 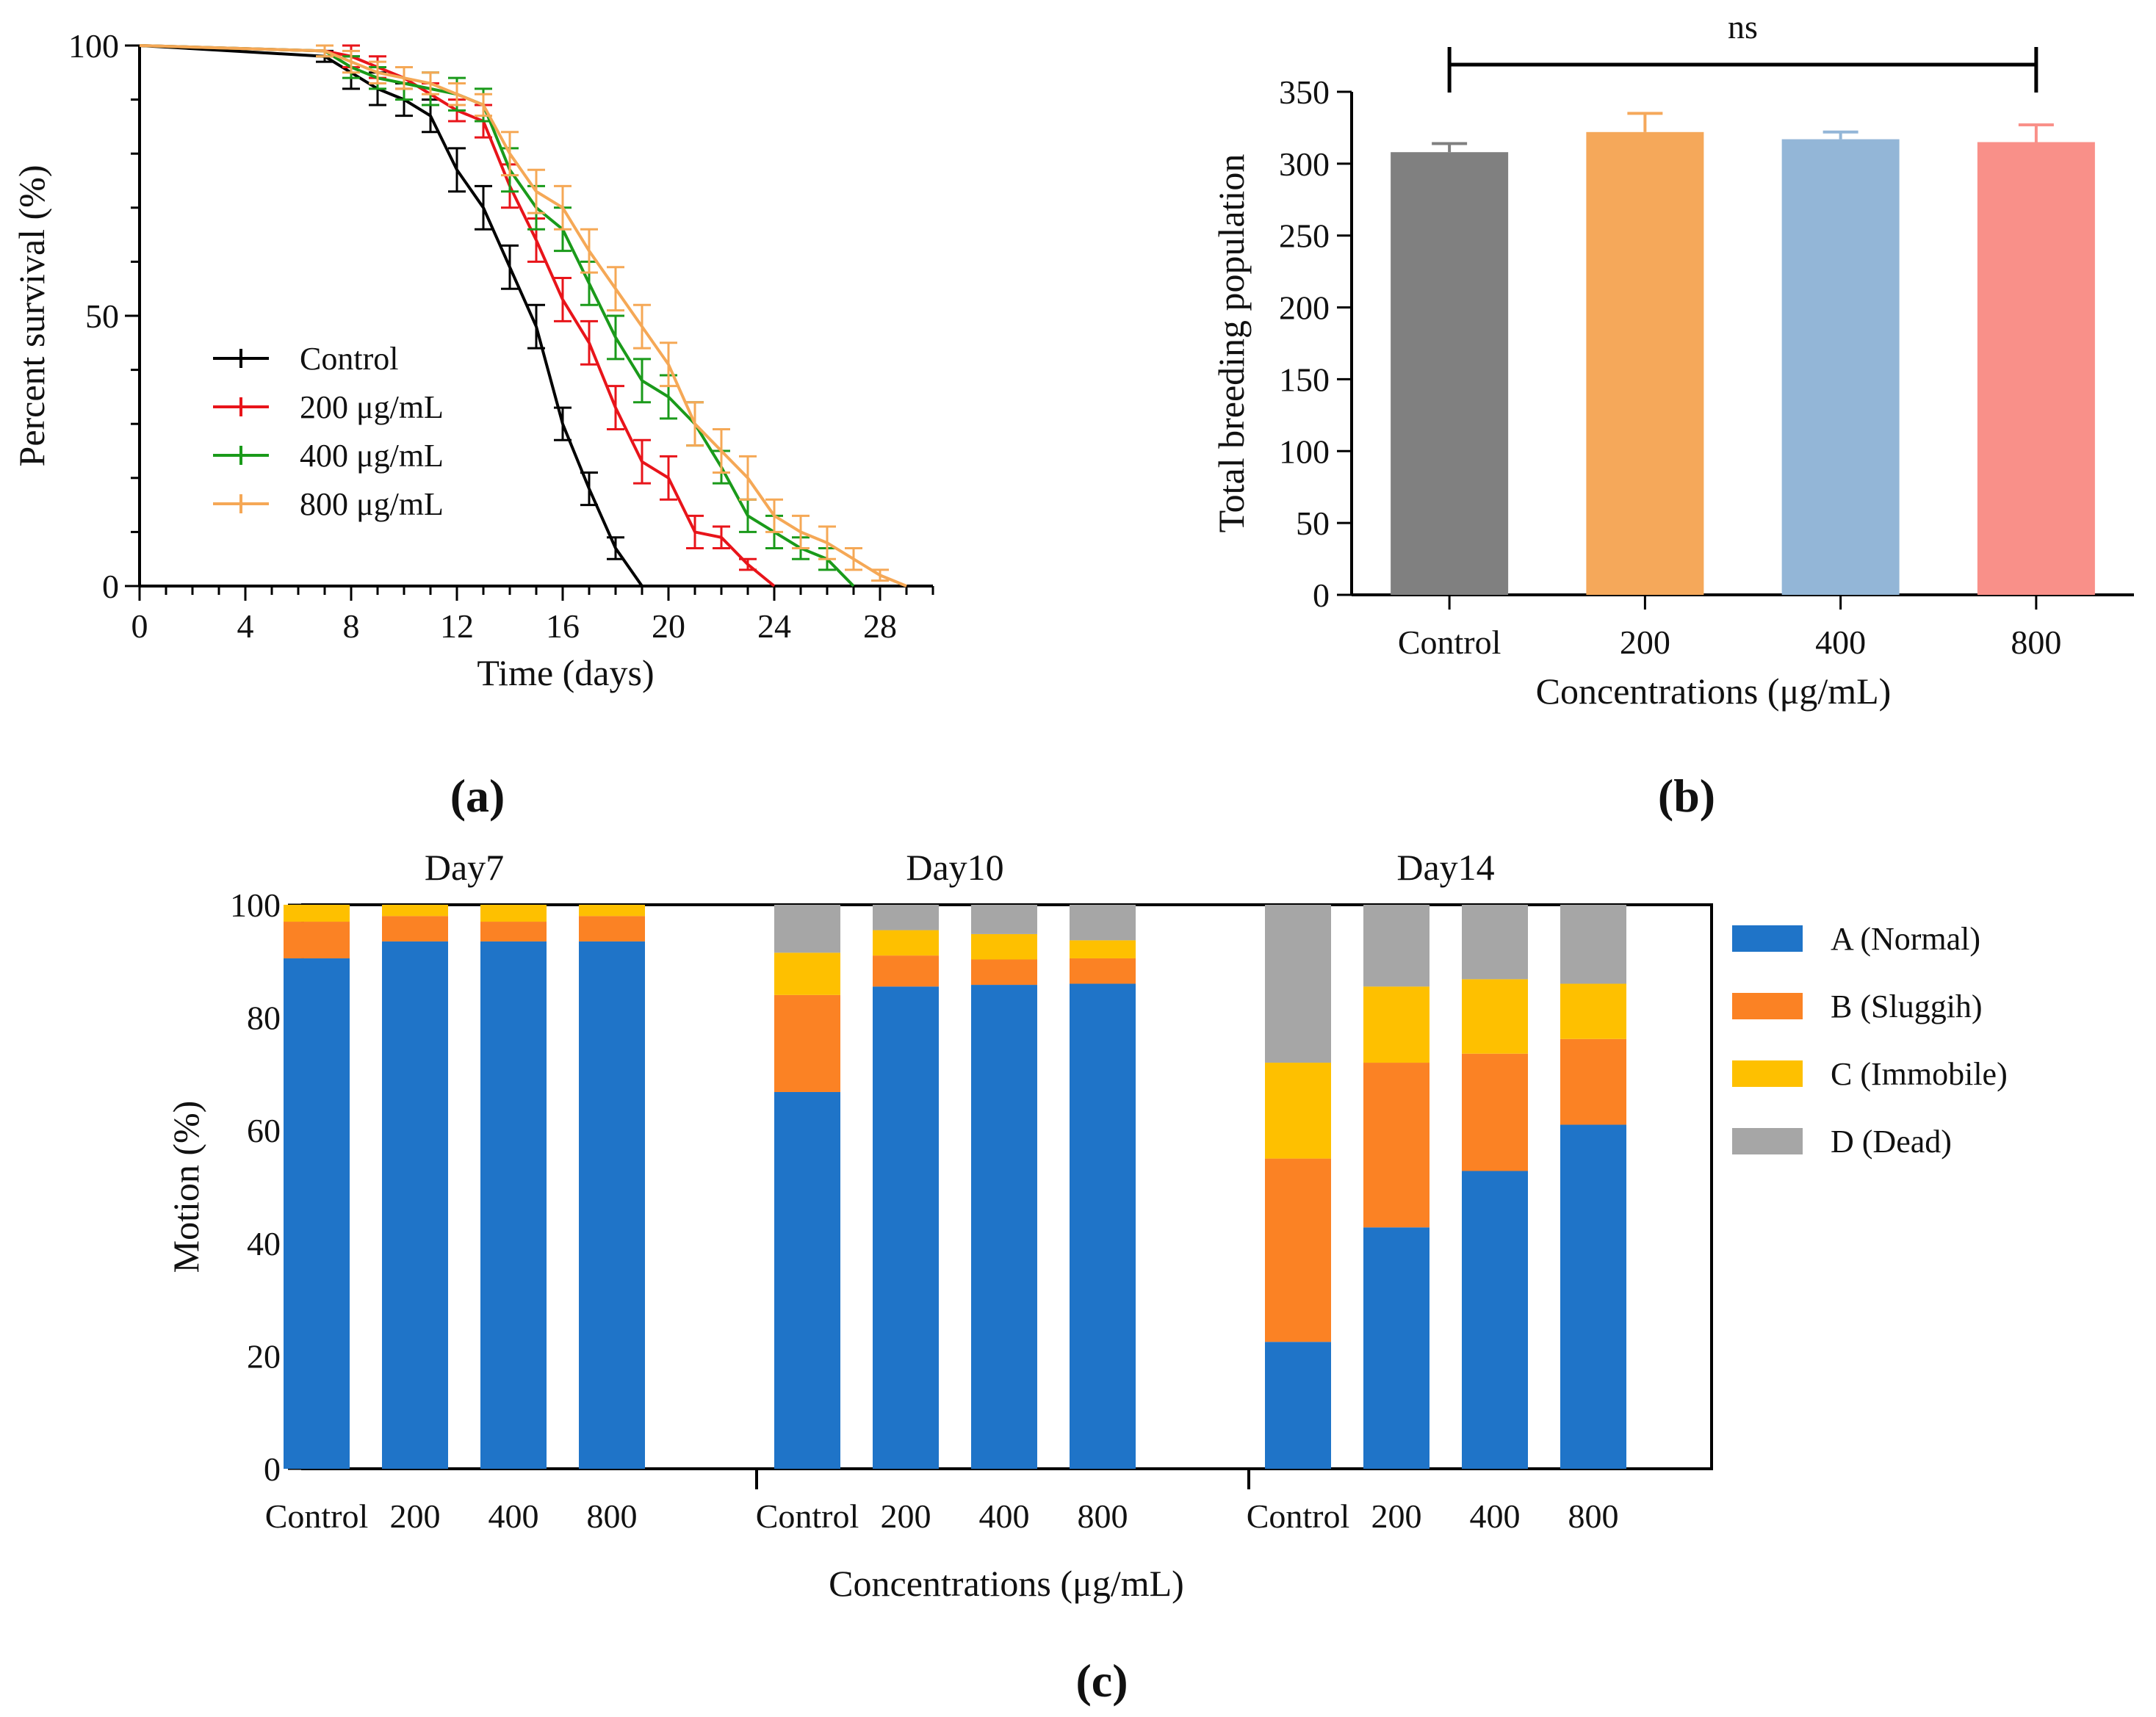 What do you see at coordinates (1891, 1142) in the screenshot?
I see `legend-label-d-dead: D (Dead)` at bounding box center [1891, 1142].